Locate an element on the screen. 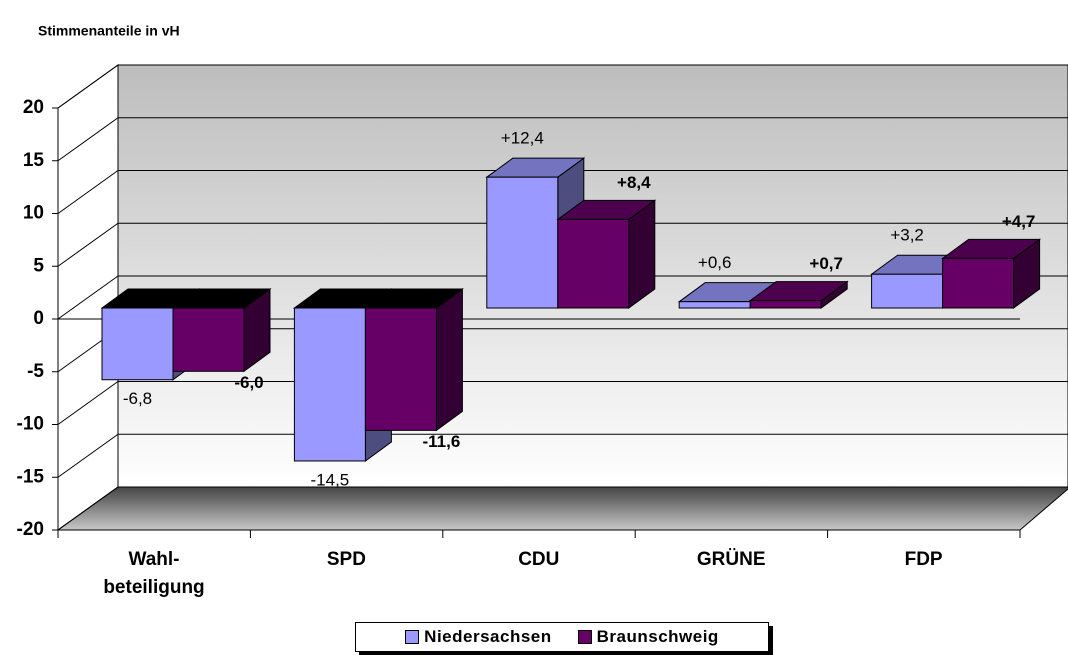  y-tick-label: -5 is located at coordinates (35, 371).